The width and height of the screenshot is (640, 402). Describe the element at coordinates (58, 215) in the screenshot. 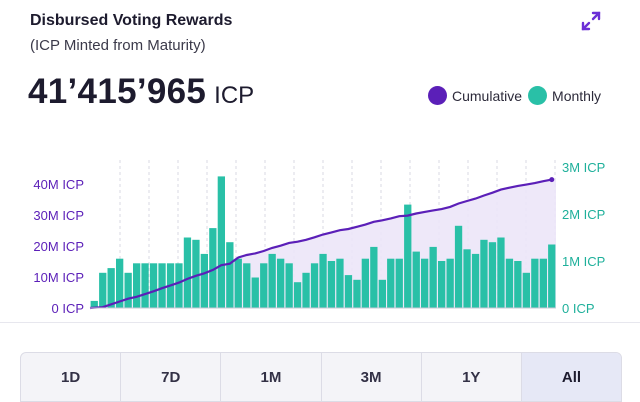

I see `y-left-tick-label: 30M ICP` at that location.